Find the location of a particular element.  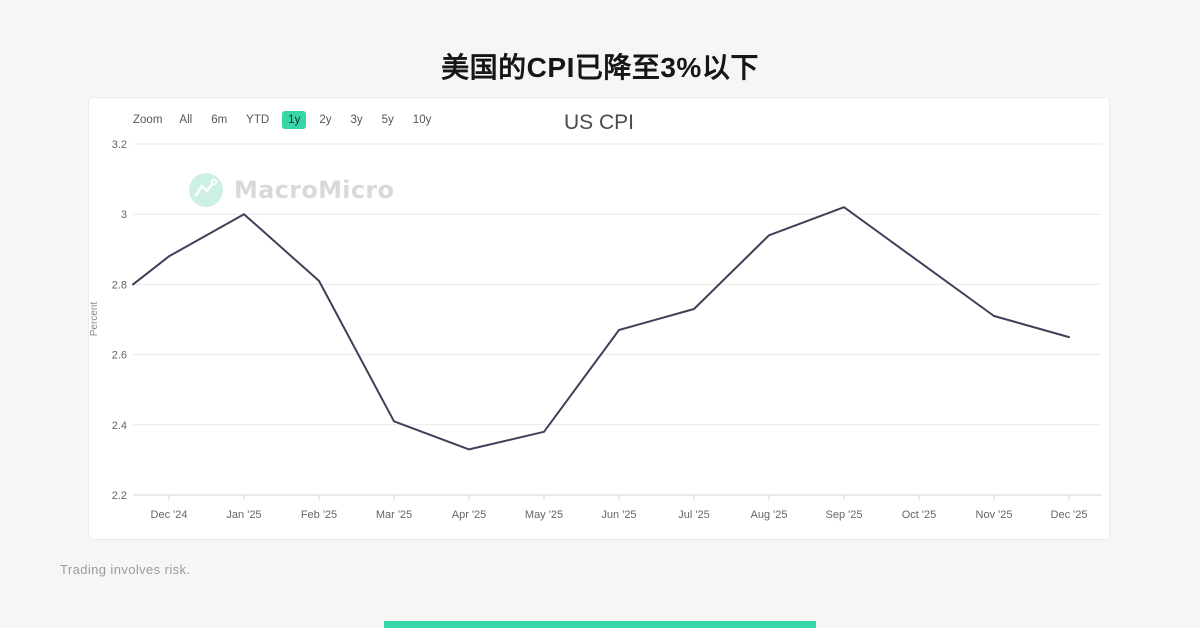

svg-text: 3.2 is located at coordinates (119, 145).